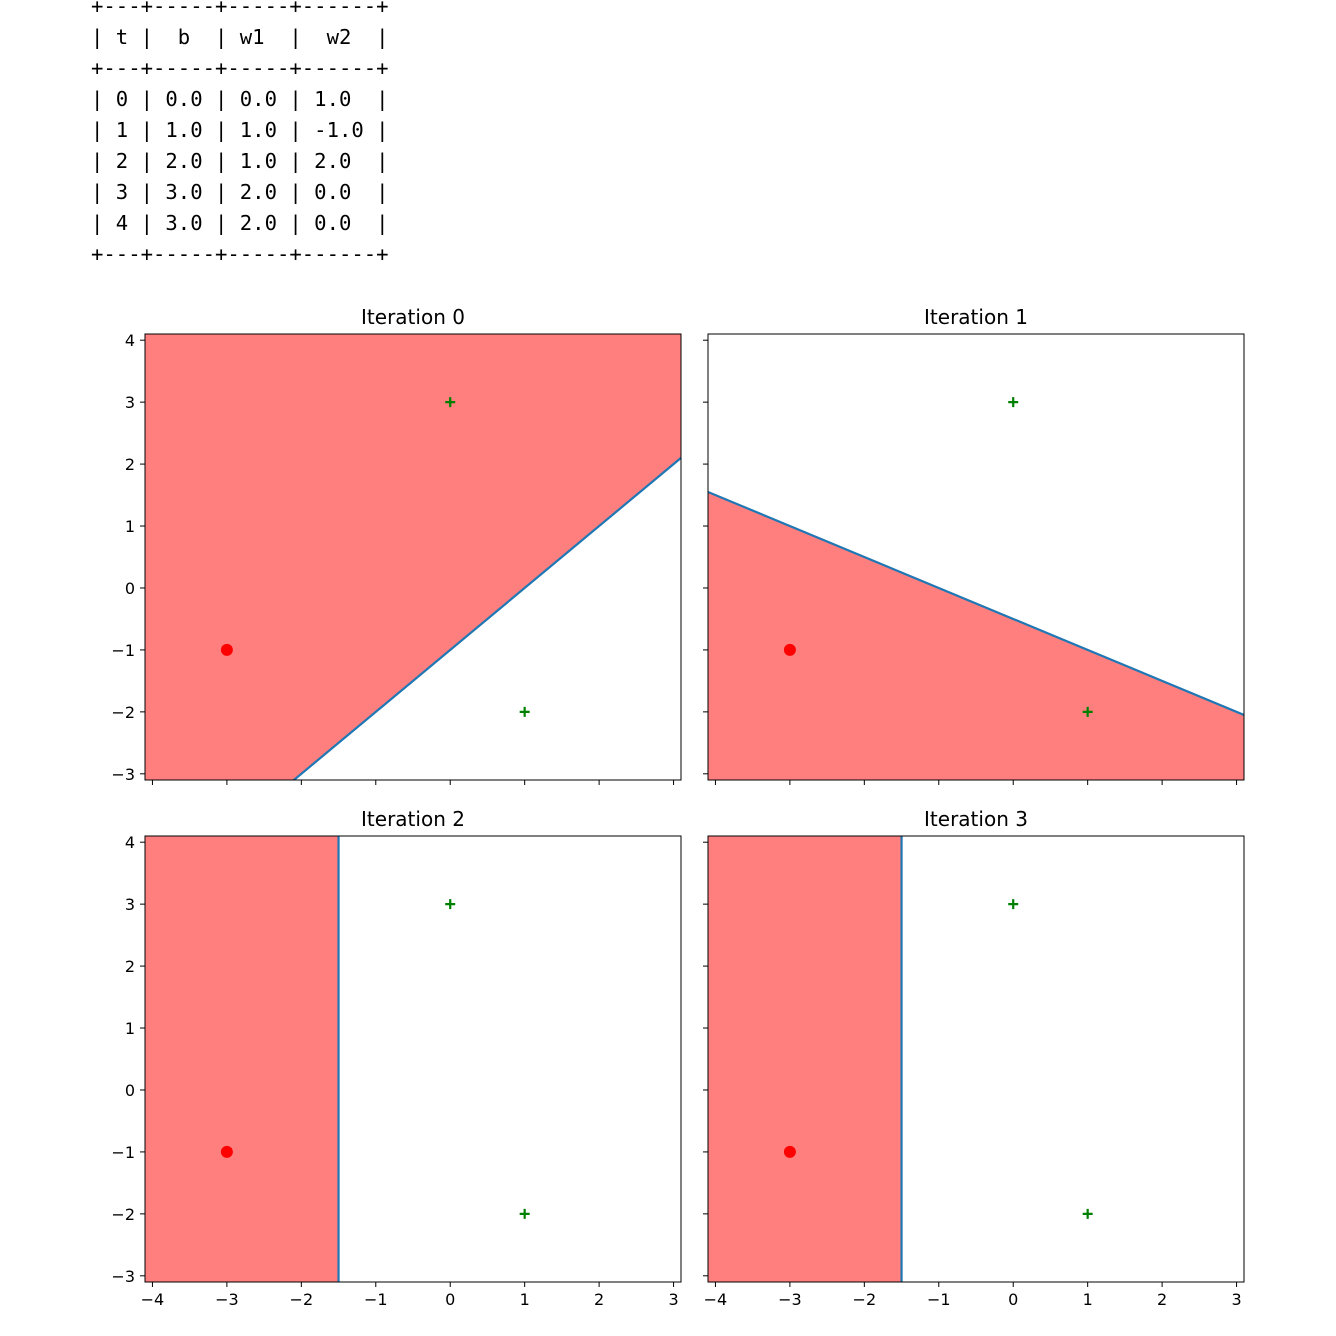 This screenshot has height=1336, width=1336. Describe the element at coordinates (976, 819) in the screenshot. I see `plot-title: Iteration 3` at that location.